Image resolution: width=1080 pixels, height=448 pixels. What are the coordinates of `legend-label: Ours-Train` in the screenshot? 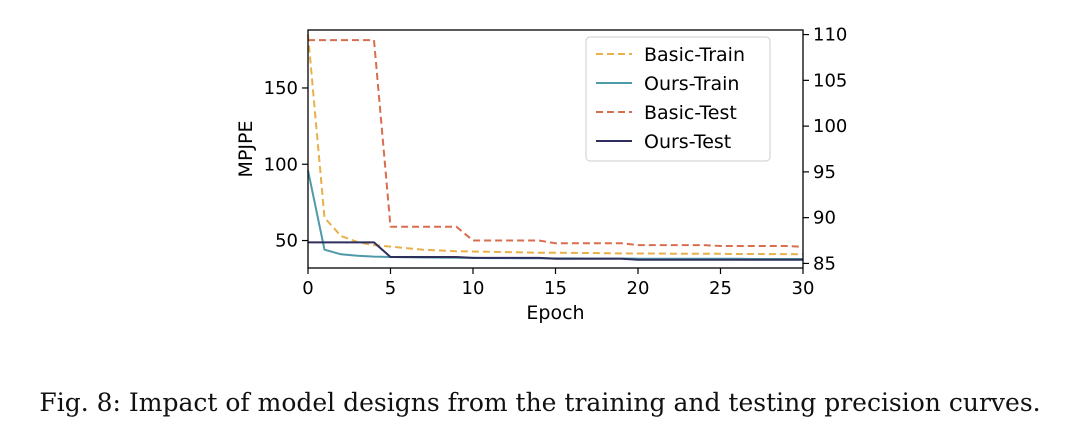 It's located at (691, 84).